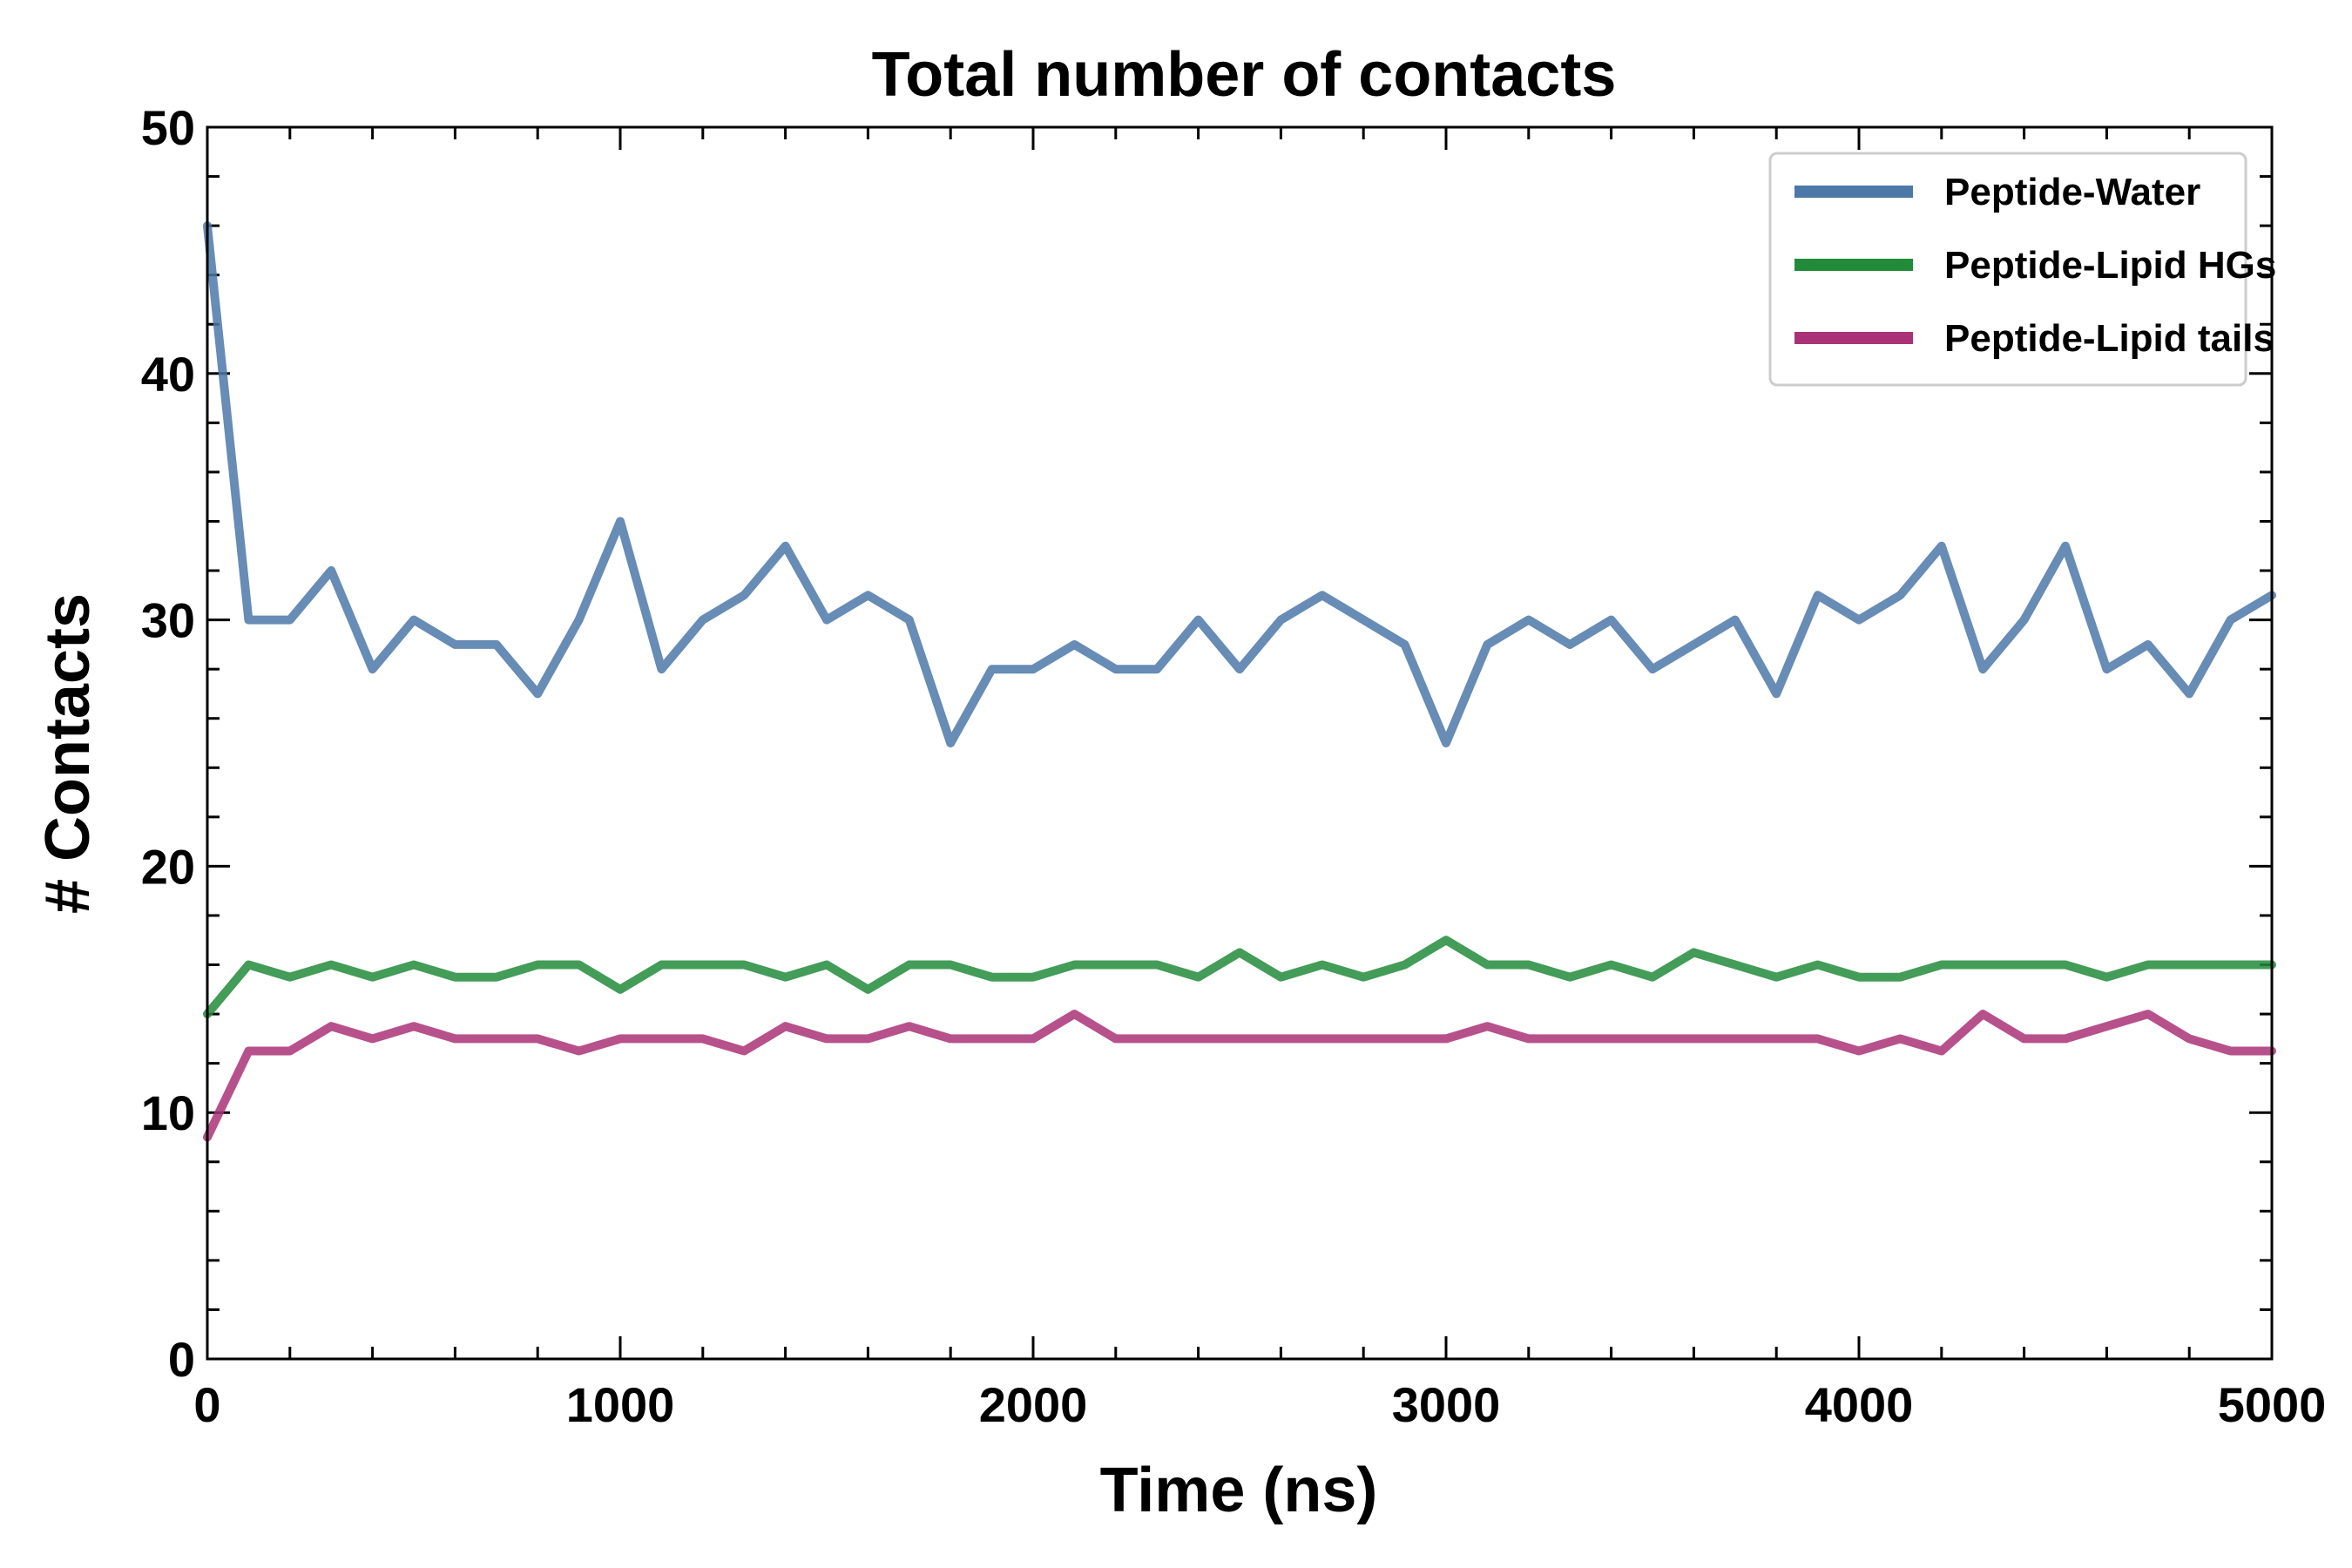 The width and height of the screenshot is (2352, 1568). What do you see at coordinates (182, 1359) in the screenshot?
I see `y-tick-label: 0` at bounding box center [182, 1359].